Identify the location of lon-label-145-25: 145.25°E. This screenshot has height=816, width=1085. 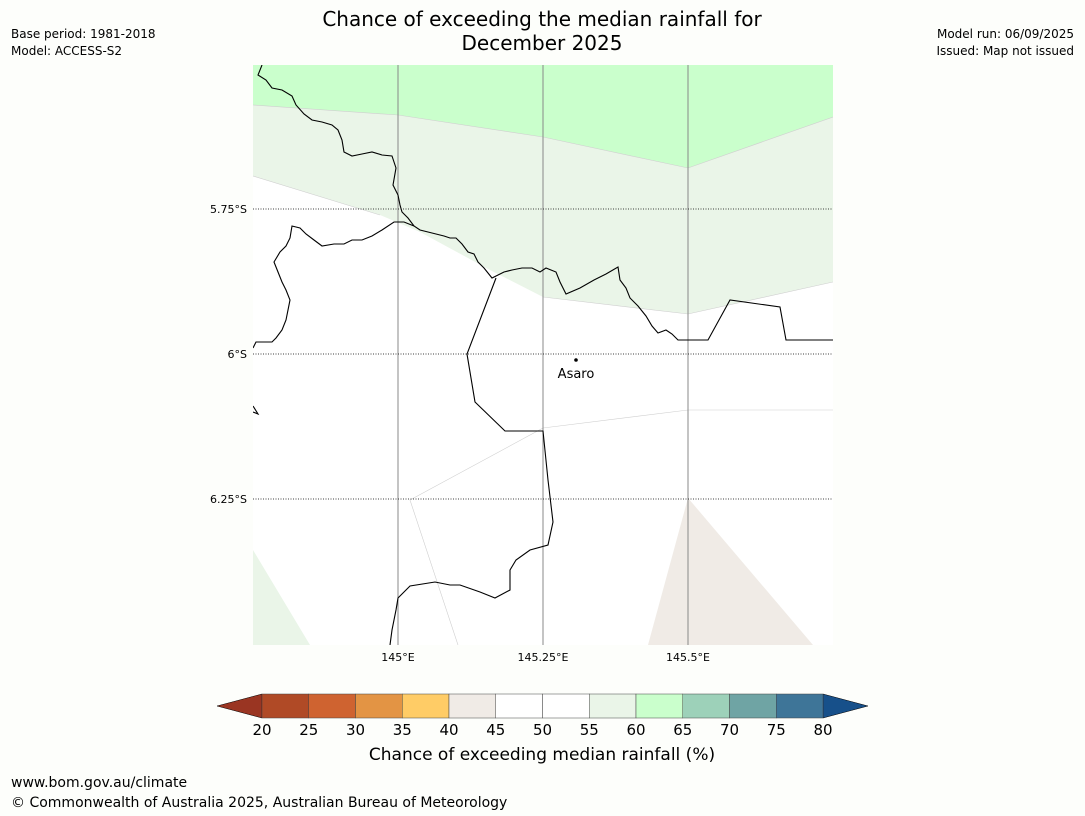
(543, 657).